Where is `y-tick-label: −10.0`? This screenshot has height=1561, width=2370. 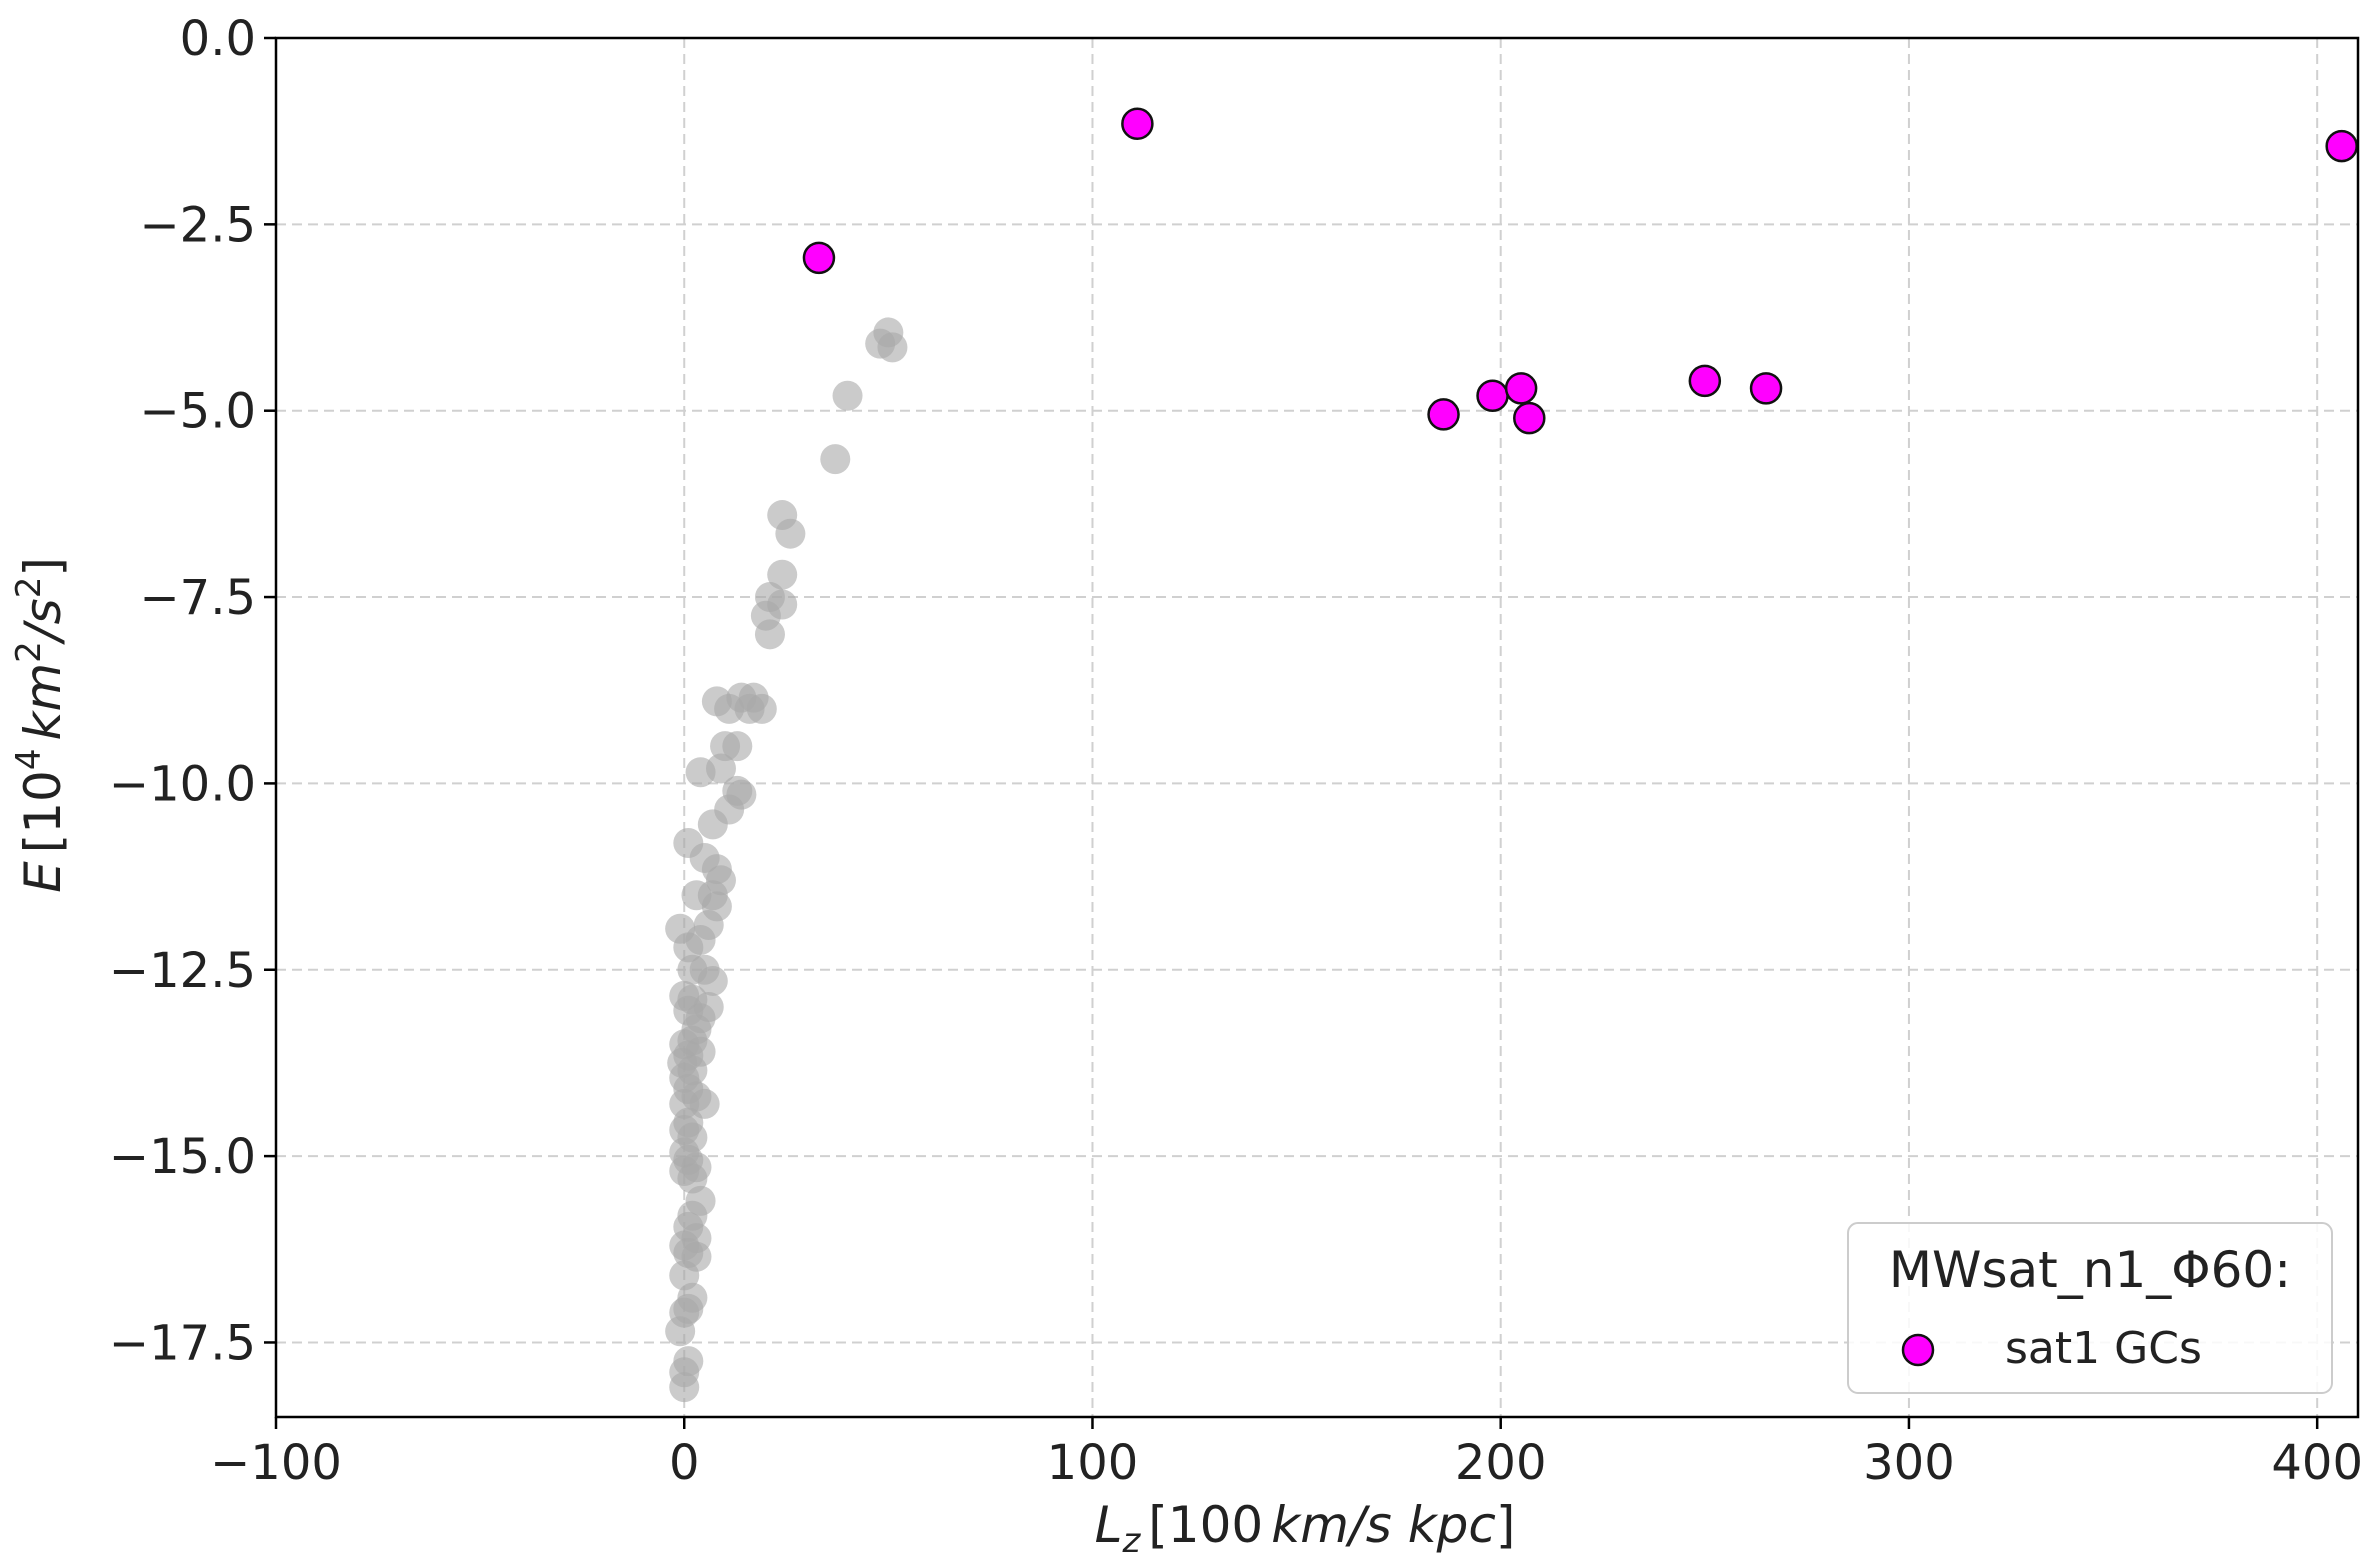
y-tick-label: −10.0 is located at coordinates (182, 784).